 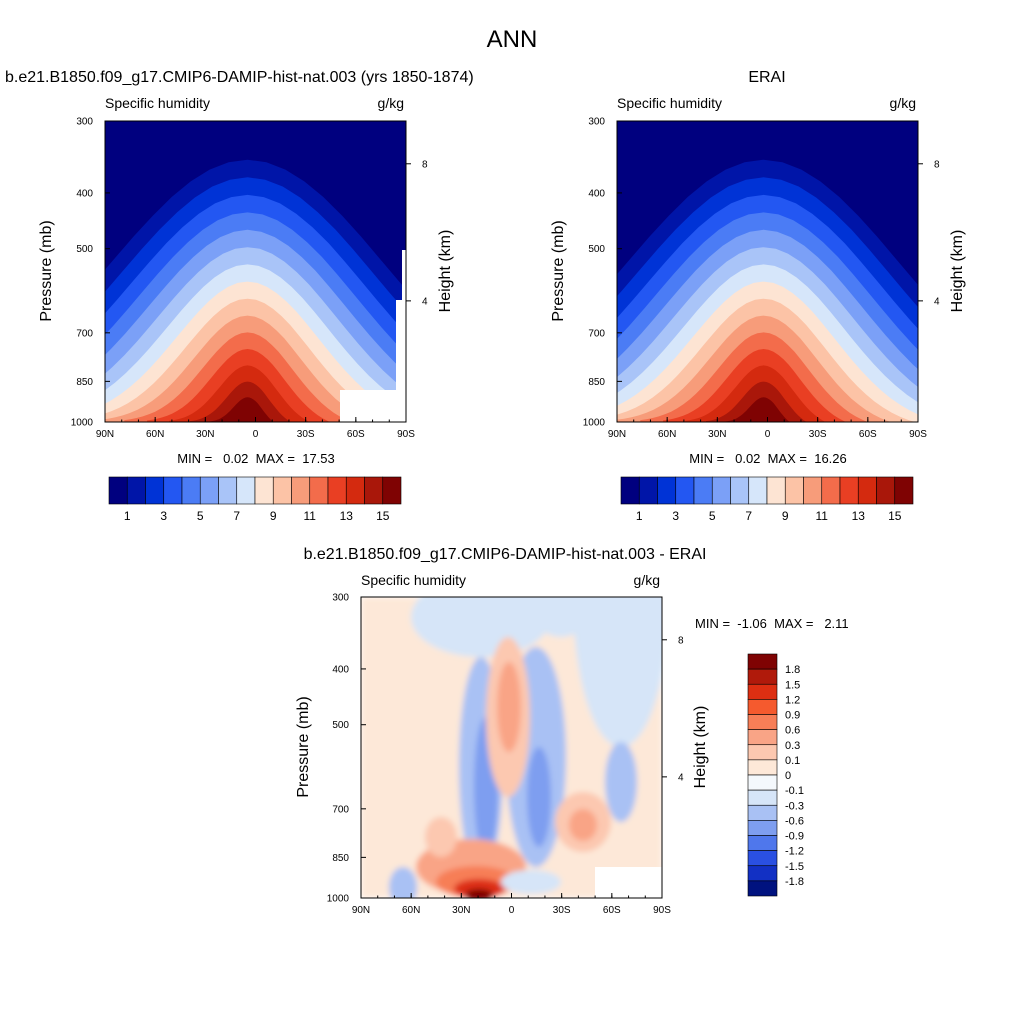 What do you see at coordinates (347, 516) in the screenshot?
I see `colorbar-label: 13` at bounding box center [347, 516].